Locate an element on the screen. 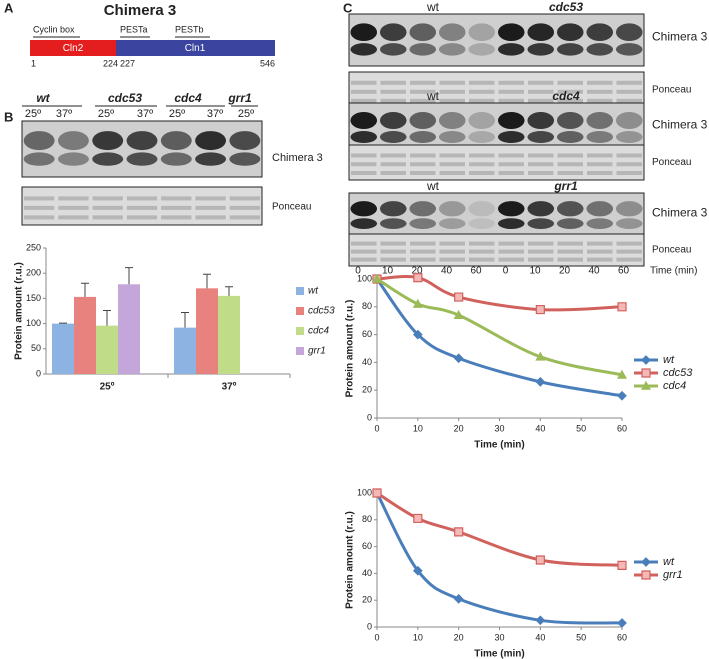  legend-label: cdc53 is located at coordinates (321, 311).